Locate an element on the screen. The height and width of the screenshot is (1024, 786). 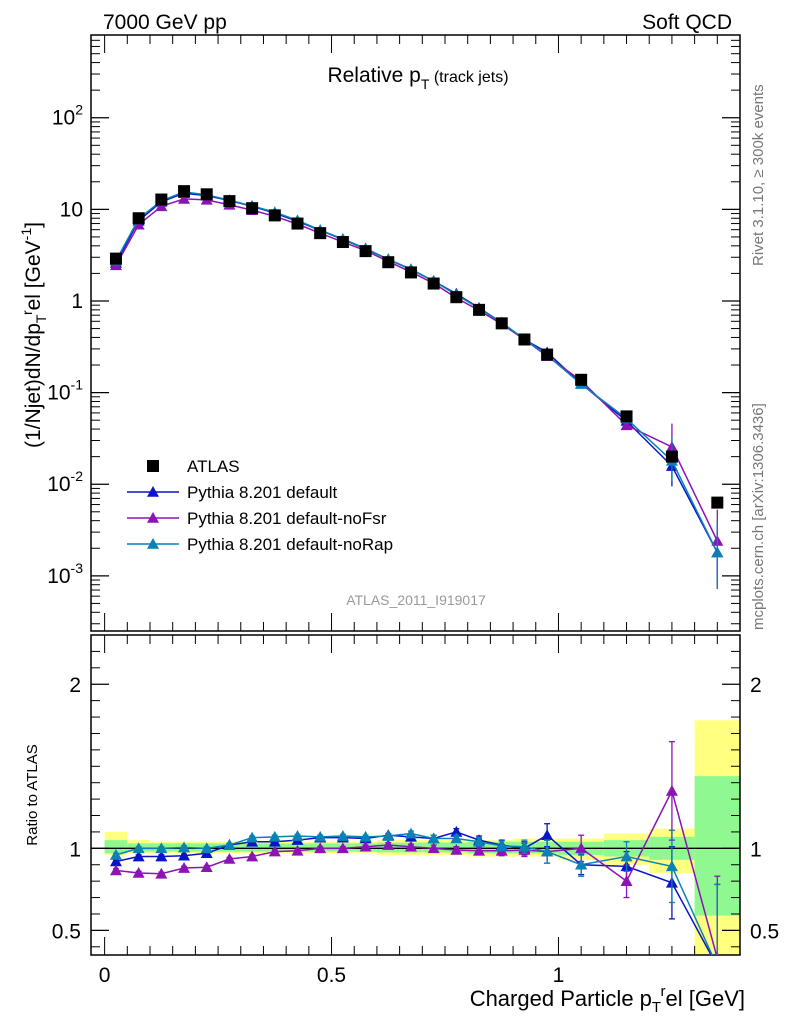
legend-label: Pythia 8.201 default is located at coordinates (262, 492).